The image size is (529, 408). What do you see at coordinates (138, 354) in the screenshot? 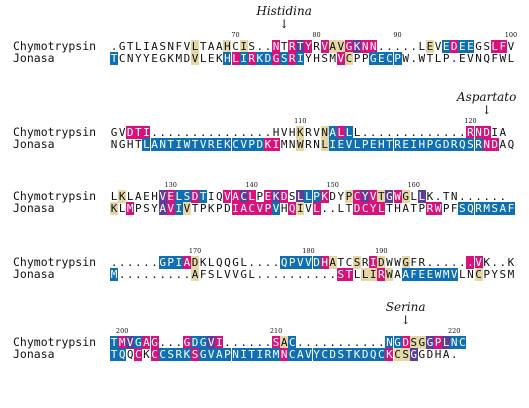
I see `residue: C` at bounding box center [138, 354].